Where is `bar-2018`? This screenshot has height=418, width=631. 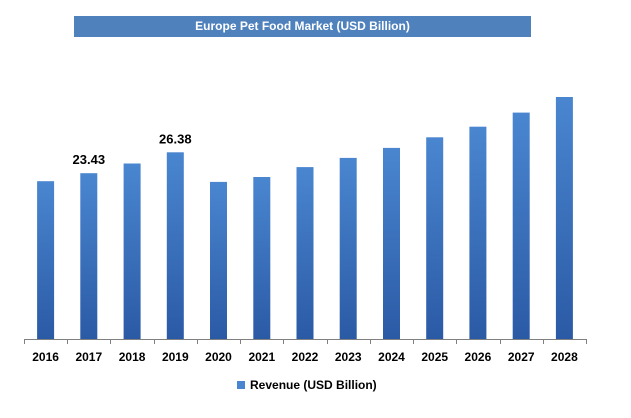
bar-2018 is located at coordinates (132, 251).